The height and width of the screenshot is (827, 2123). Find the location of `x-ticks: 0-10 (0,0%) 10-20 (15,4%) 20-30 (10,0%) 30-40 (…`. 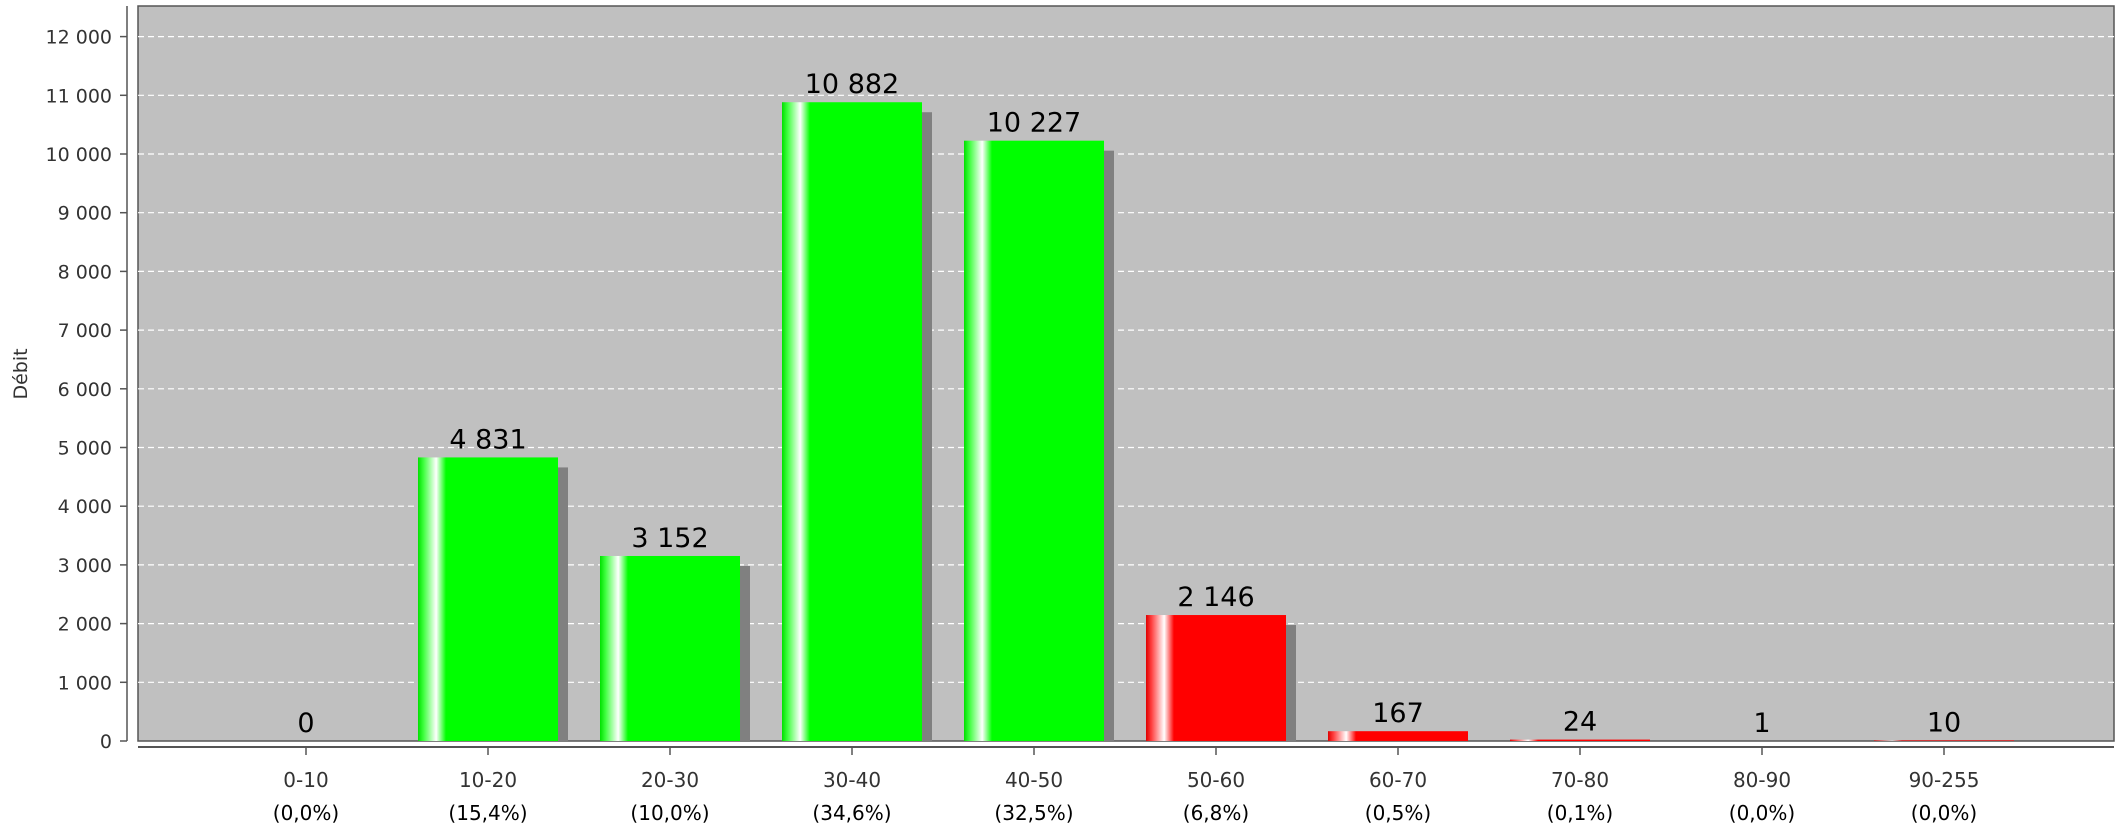

x-ticks: 0-10 (0,0%) 10-20 (15,4%) 20-30 (10,0%) 30-40 (… is located at coordinates (1126, 786).